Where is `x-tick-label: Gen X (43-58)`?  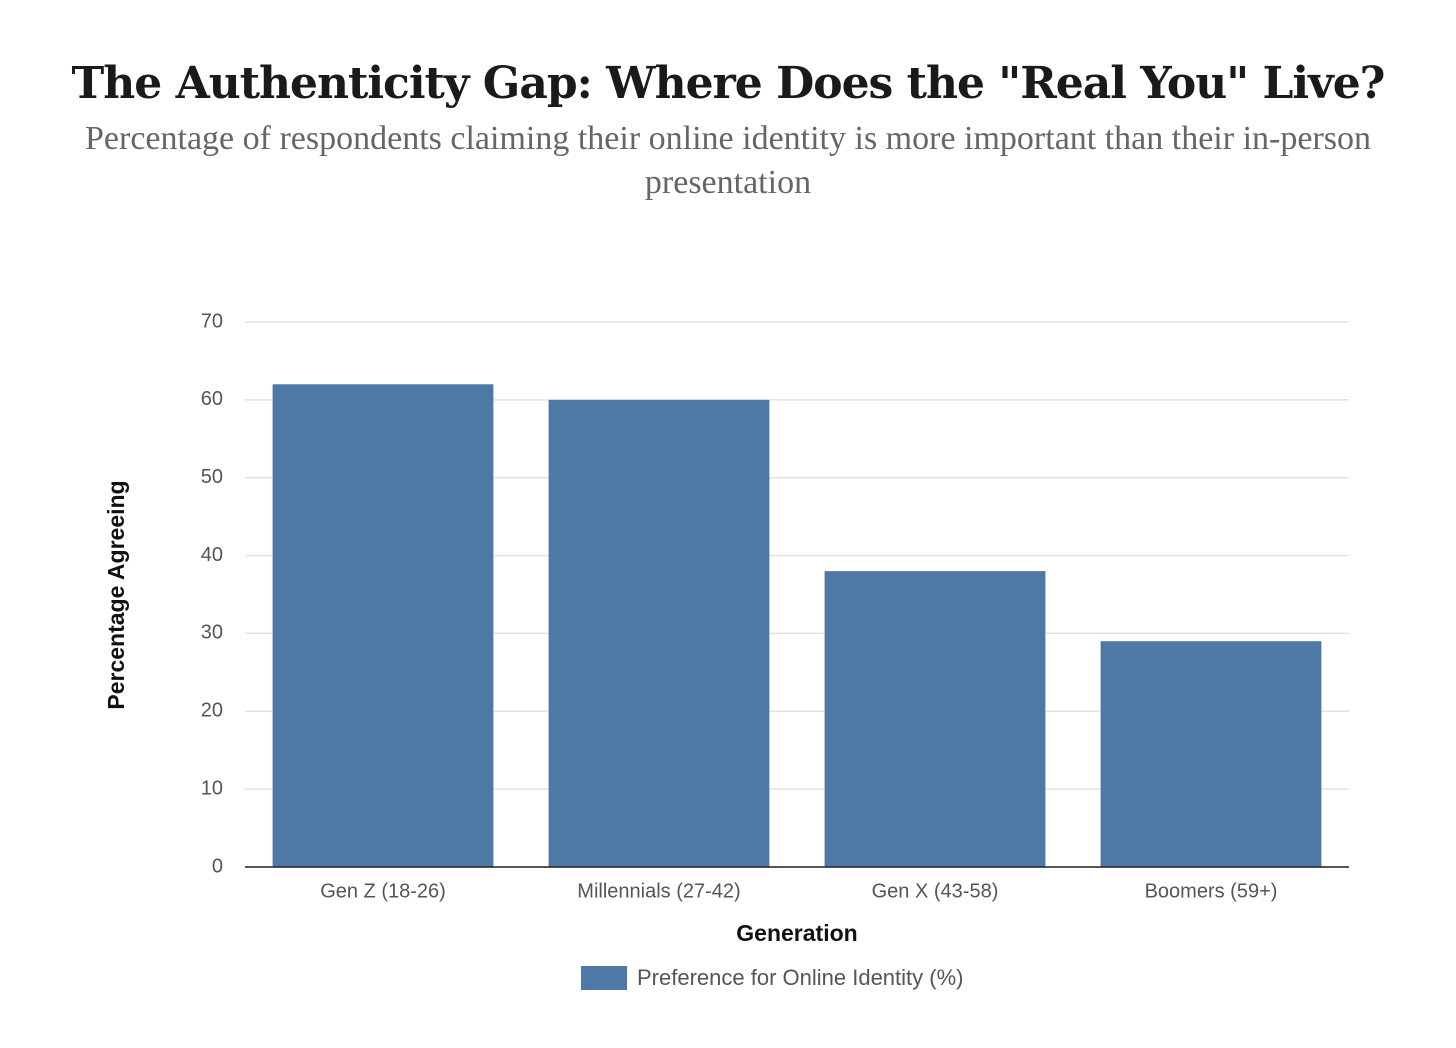 x-tick-label: Gen X (43-58) is located at coordinates (935, 891).